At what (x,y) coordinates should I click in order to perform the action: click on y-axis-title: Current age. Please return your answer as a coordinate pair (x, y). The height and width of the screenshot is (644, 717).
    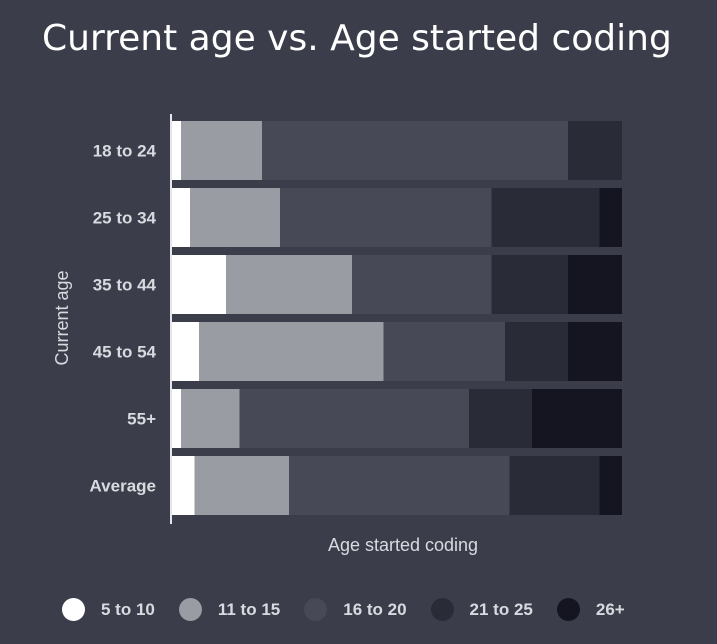
    Looking at the image, I should click on (62, 317).